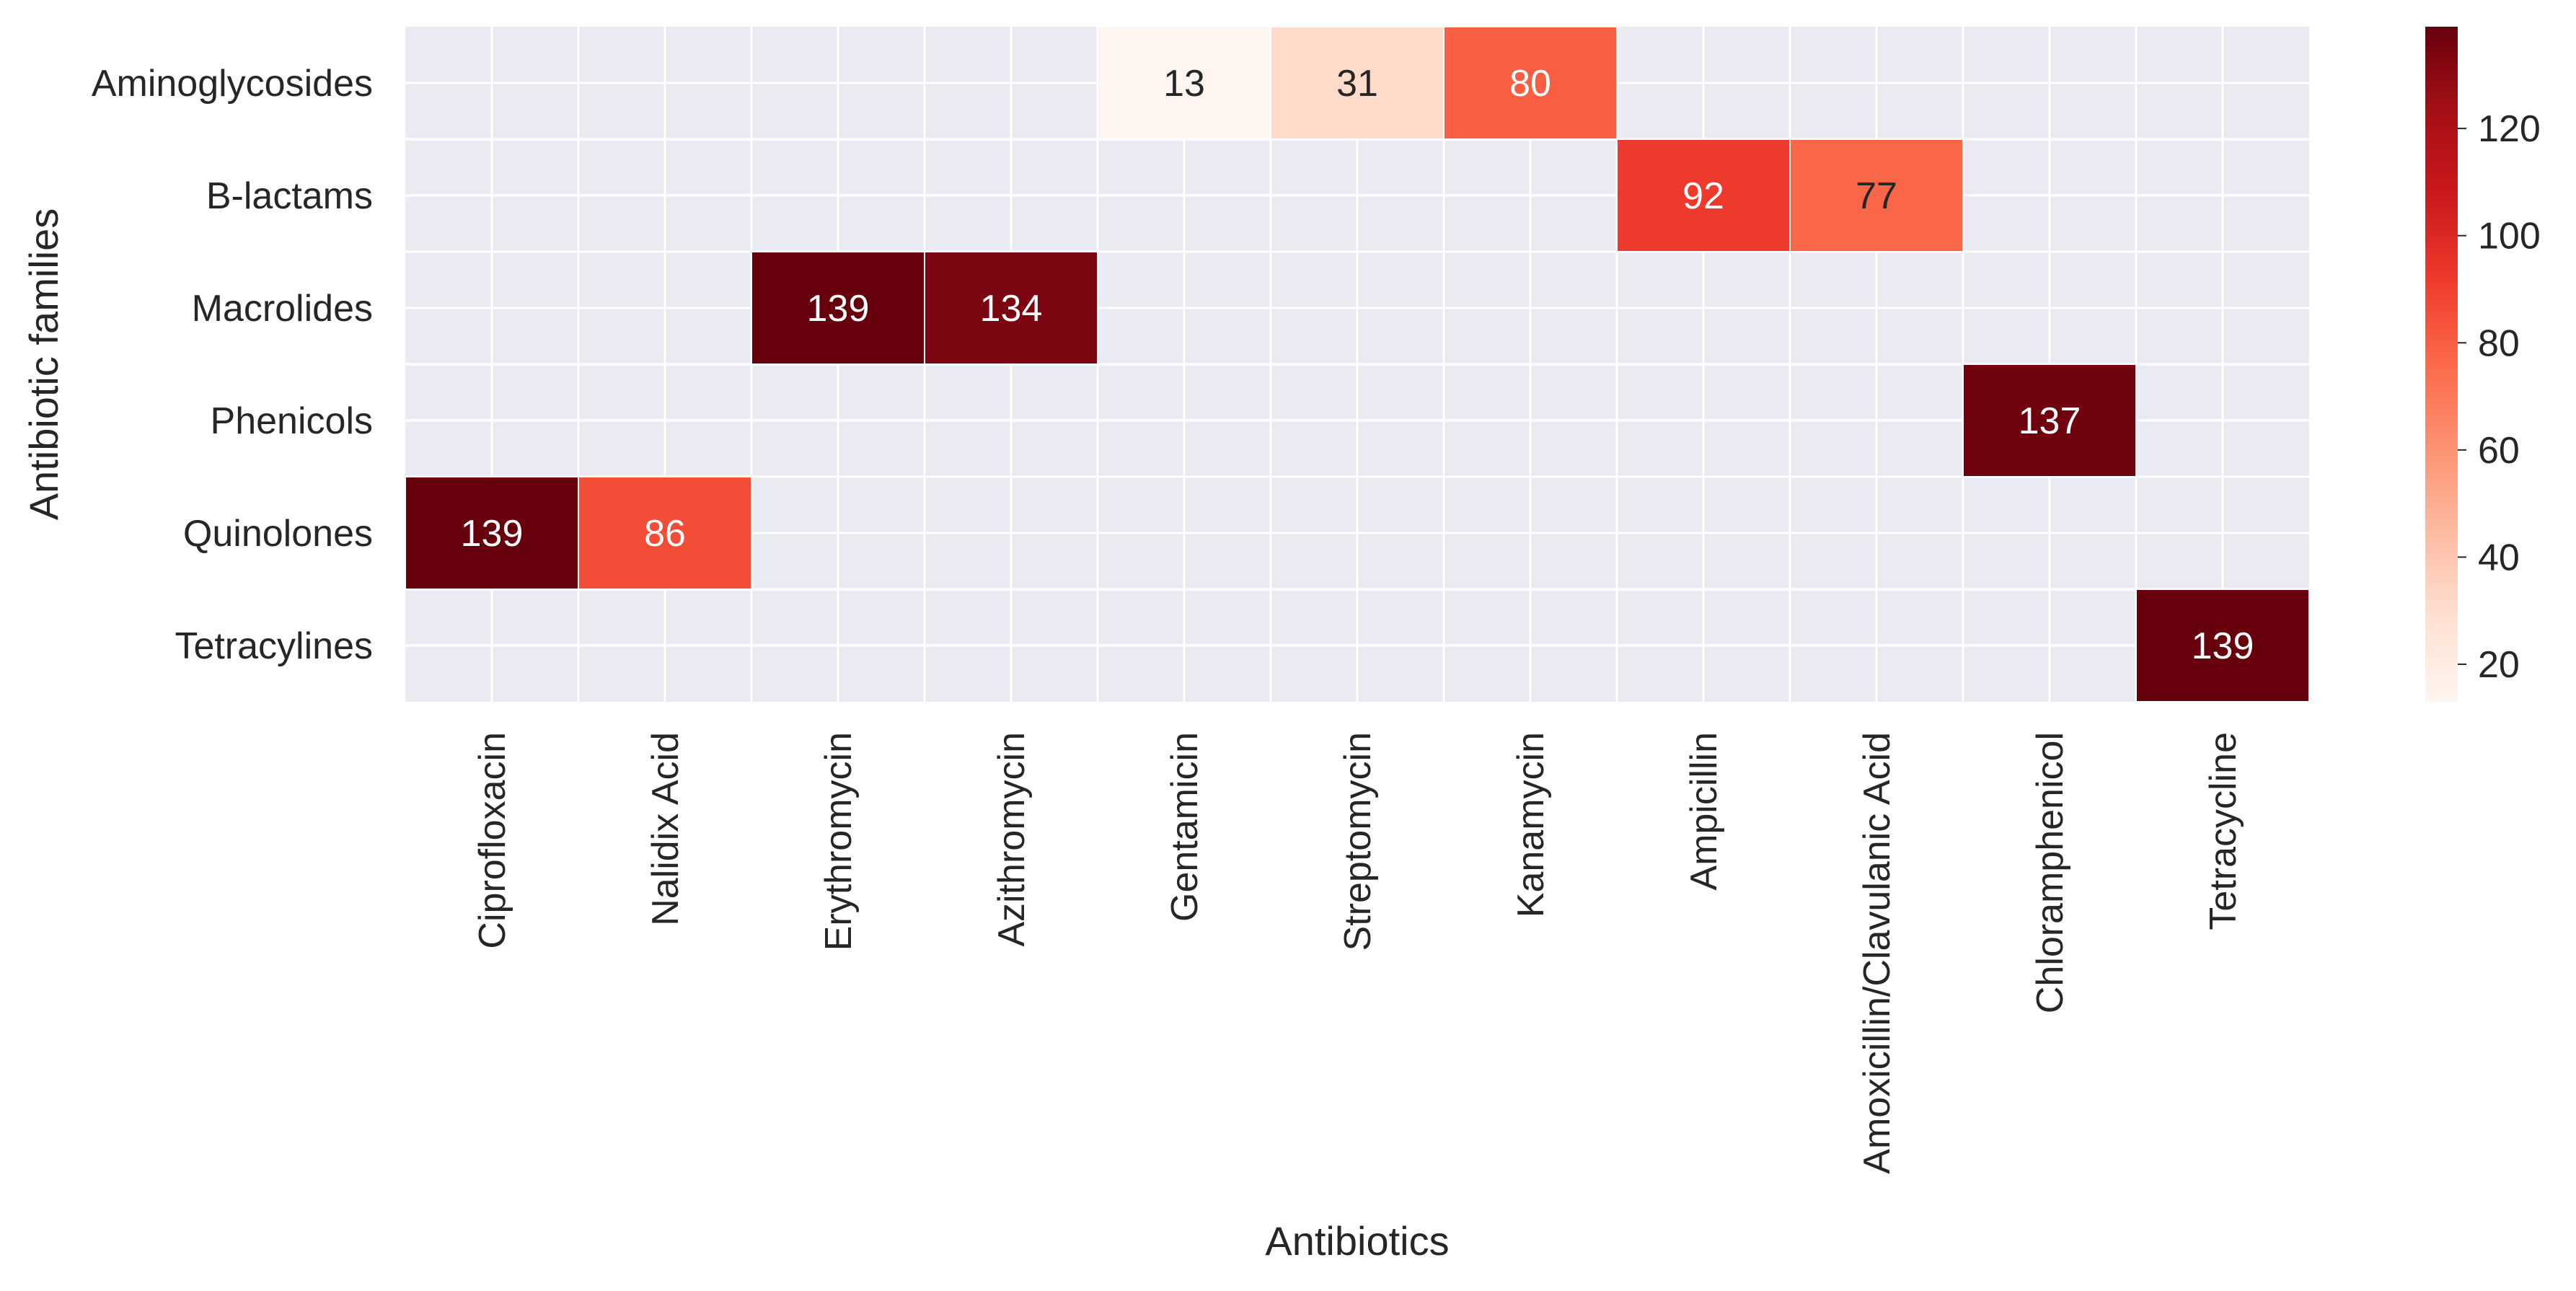  What do you see at coordinates (2499, 343) in the screenshot?
I see `colorbar-tick-label: 80` at bounding box center [2499, 343].